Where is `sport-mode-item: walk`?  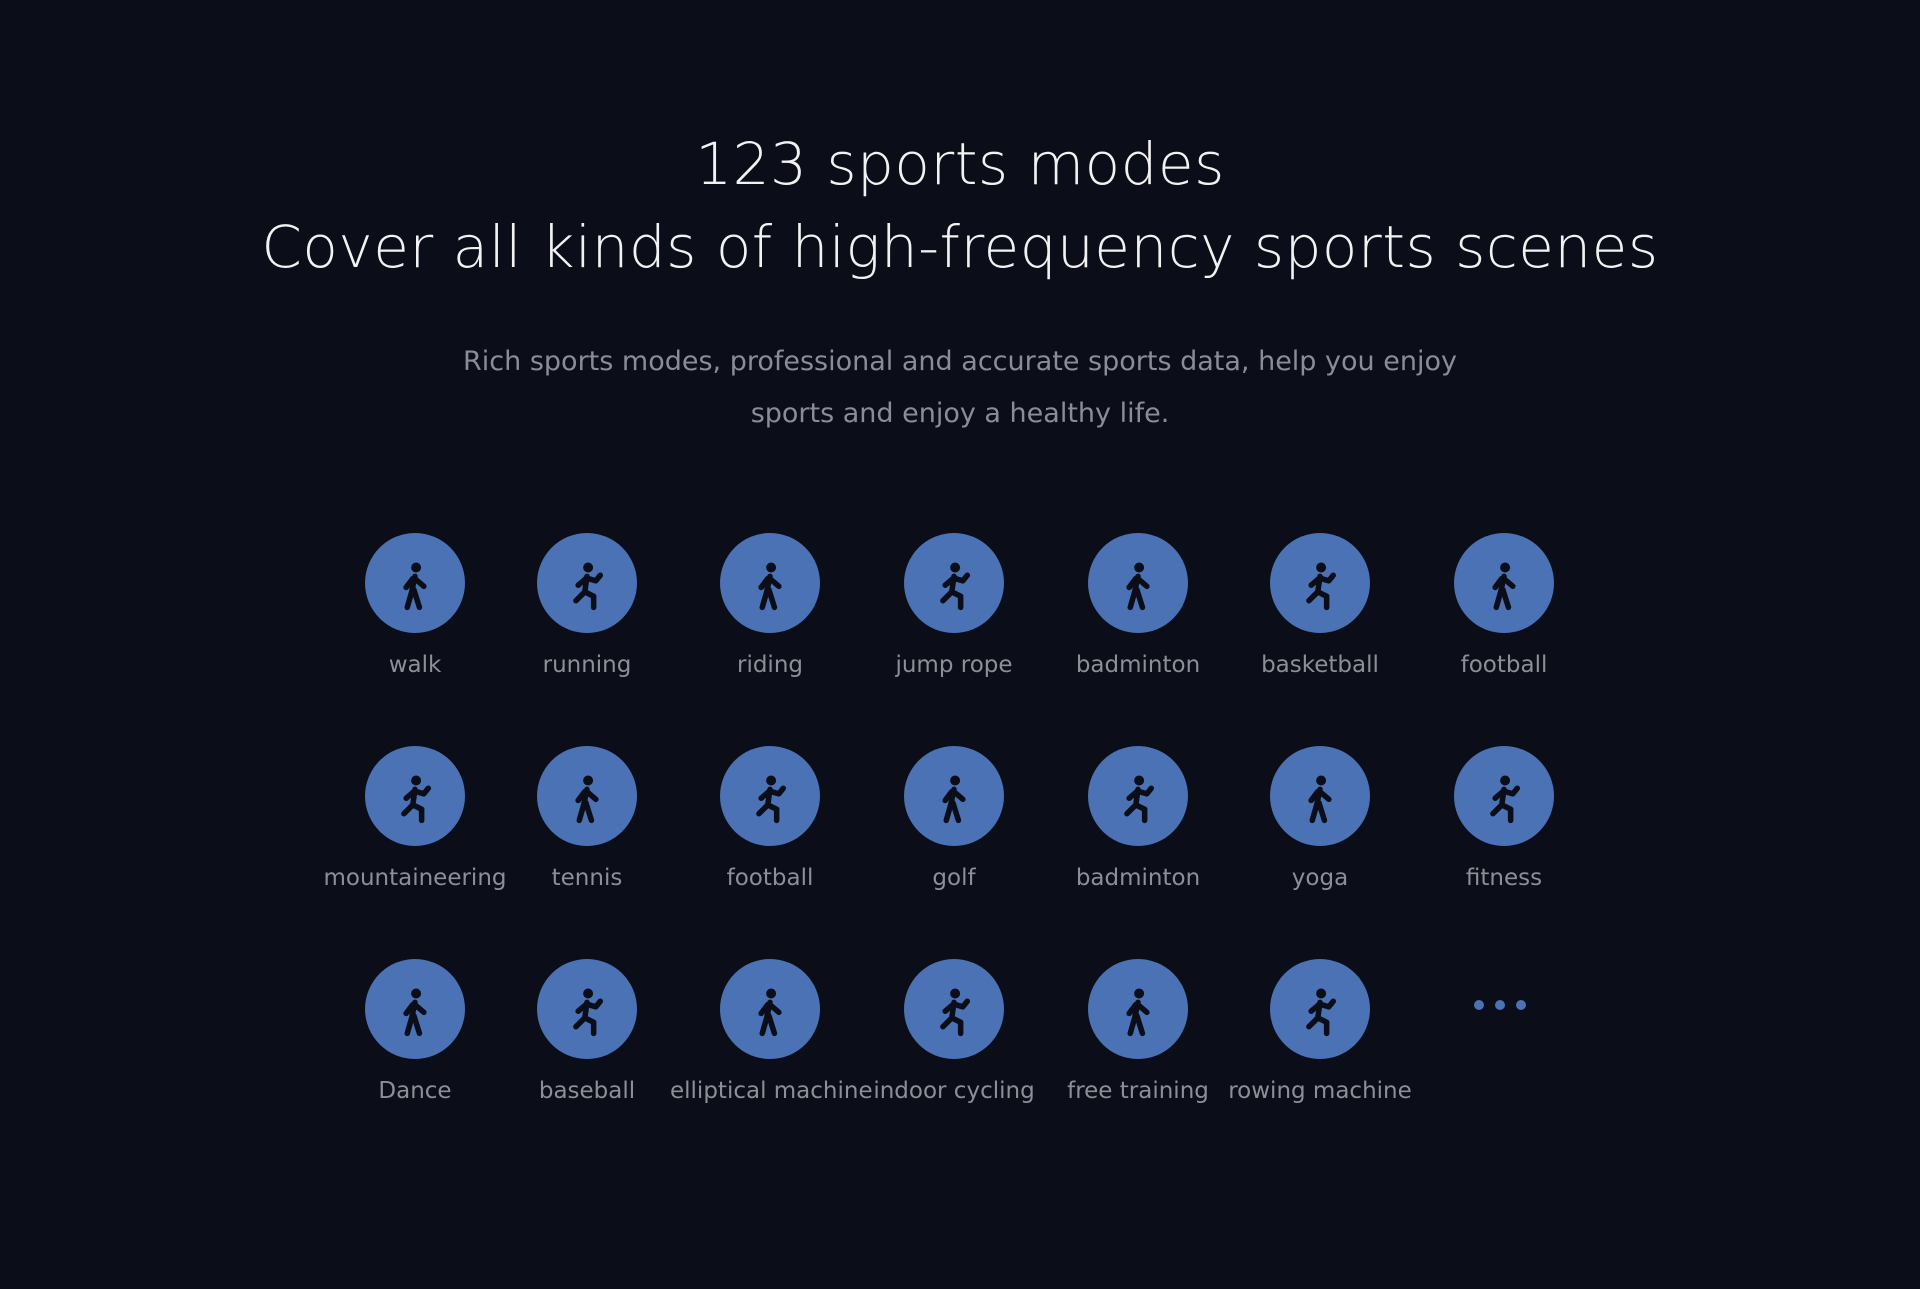 sport-mode-item: walk is located at coordinates (415, 605).